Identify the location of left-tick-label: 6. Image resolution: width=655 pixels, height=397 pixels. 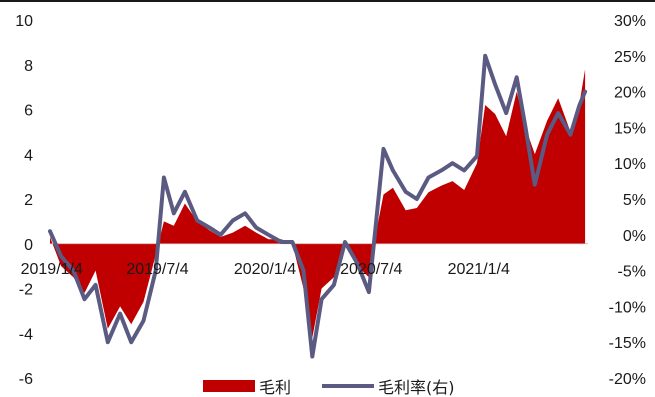
(28, 111).